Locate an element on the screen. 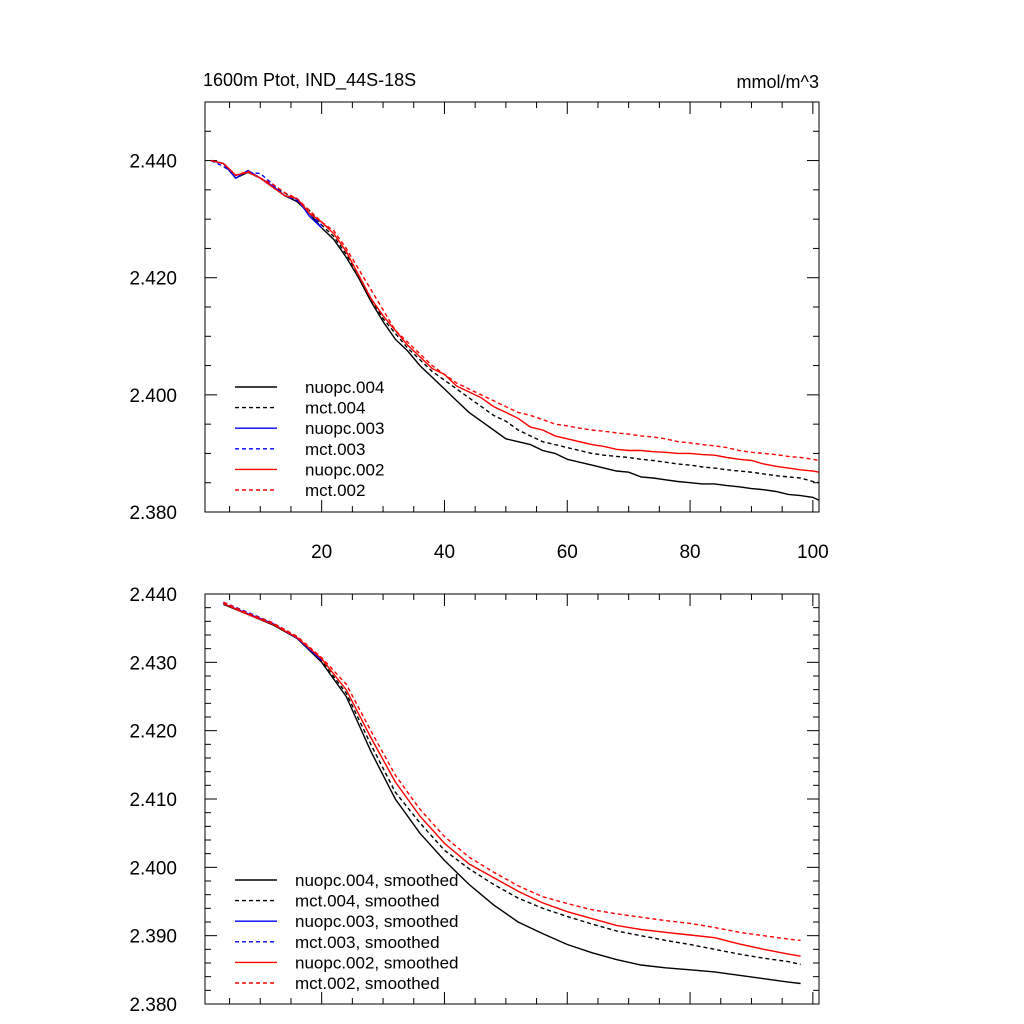  bottom-legend-label-mct-004-smoothed: mct.004, smoothed is located at coordinates (367, 901).